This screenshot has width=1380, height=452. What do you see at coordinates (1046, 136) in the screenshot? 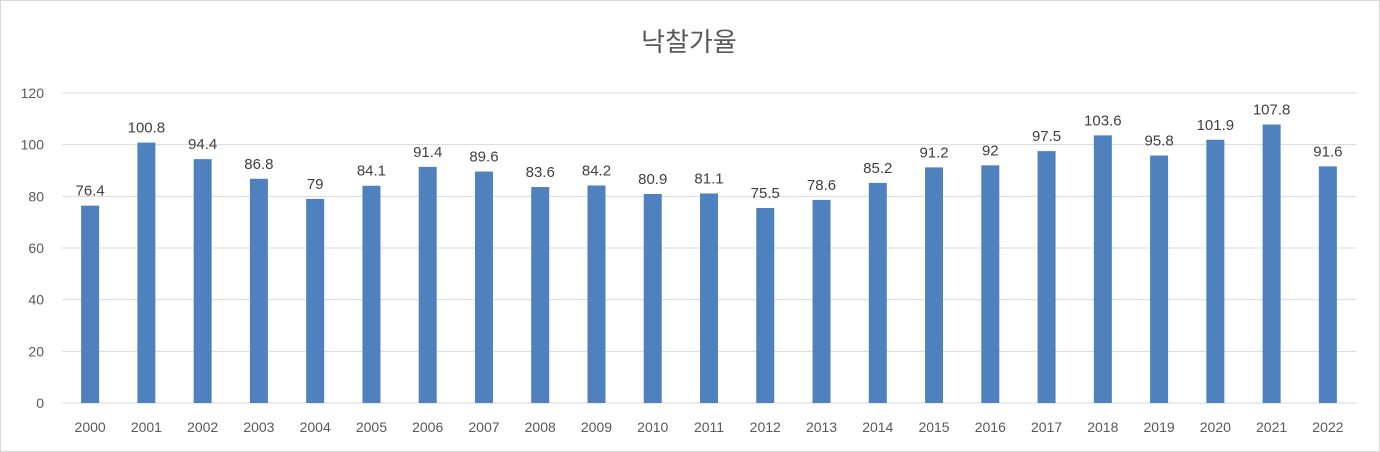
I see `data-label: 97.5` at bounding box center [1046, 136].